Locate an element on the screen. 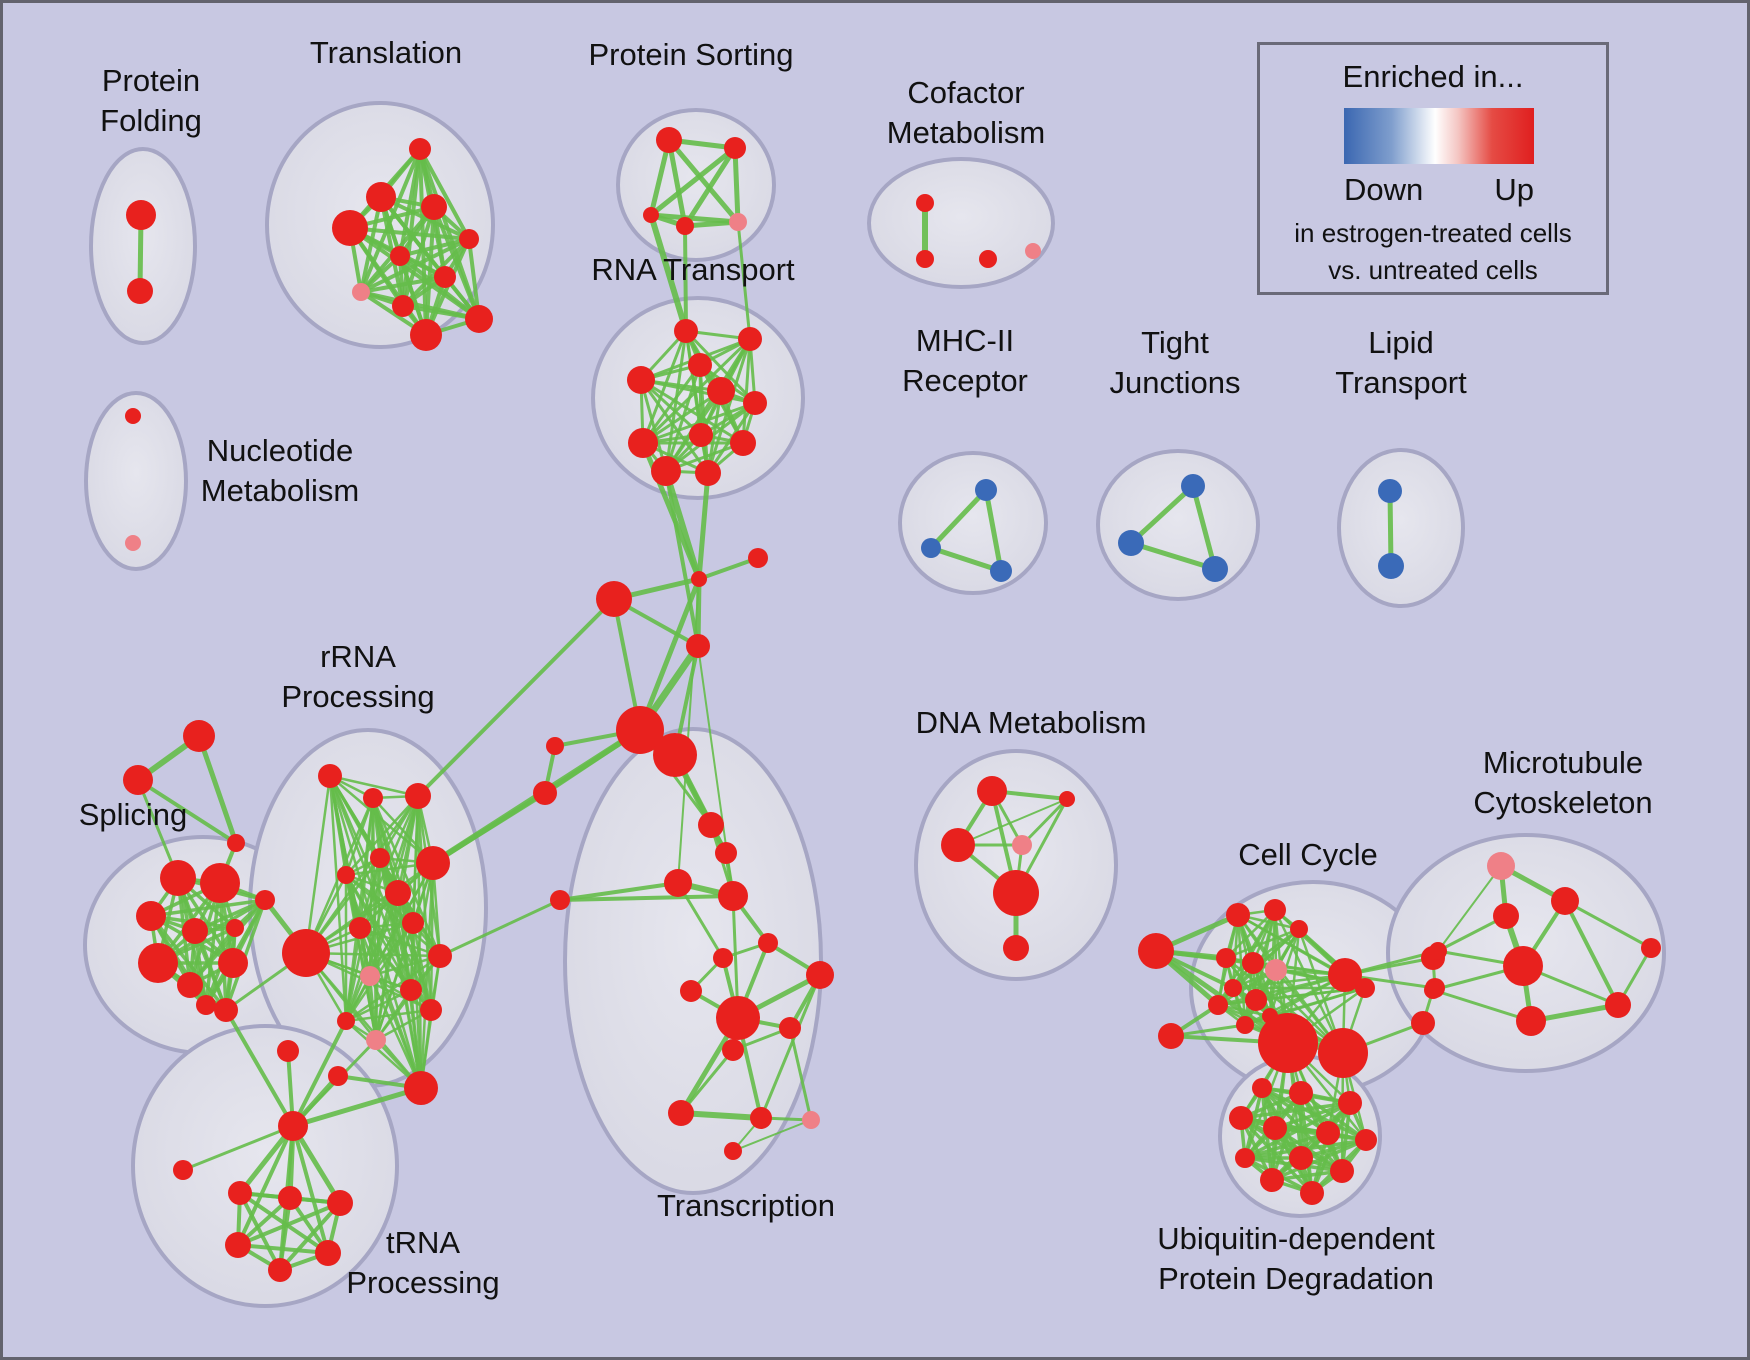 The image size is (1750, 1360). node-mhc-ii-receptor is located at coordinates (986, 490).